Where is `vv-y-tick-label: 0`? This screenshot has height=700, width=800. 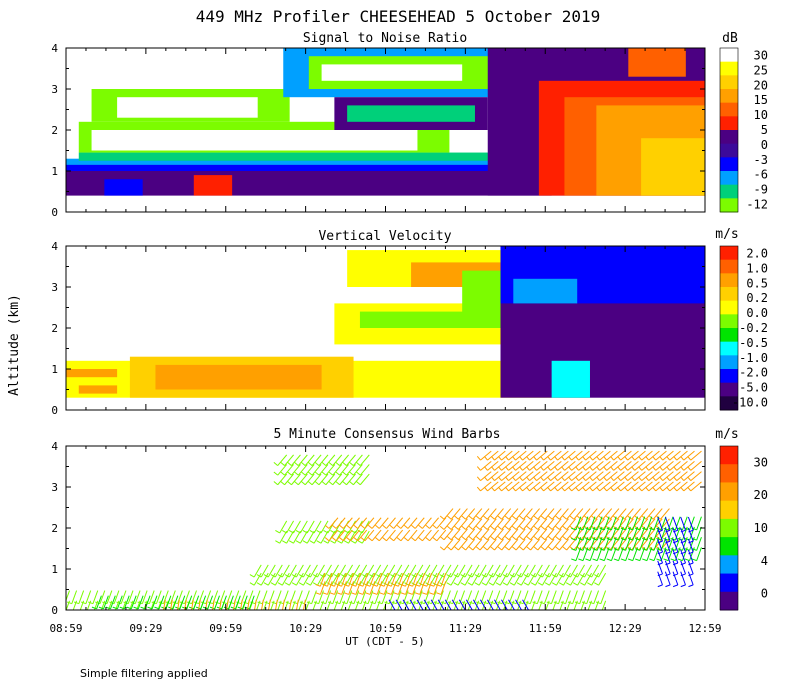 vv-y-tick-label: 0 is located at coordinates (54, 410).